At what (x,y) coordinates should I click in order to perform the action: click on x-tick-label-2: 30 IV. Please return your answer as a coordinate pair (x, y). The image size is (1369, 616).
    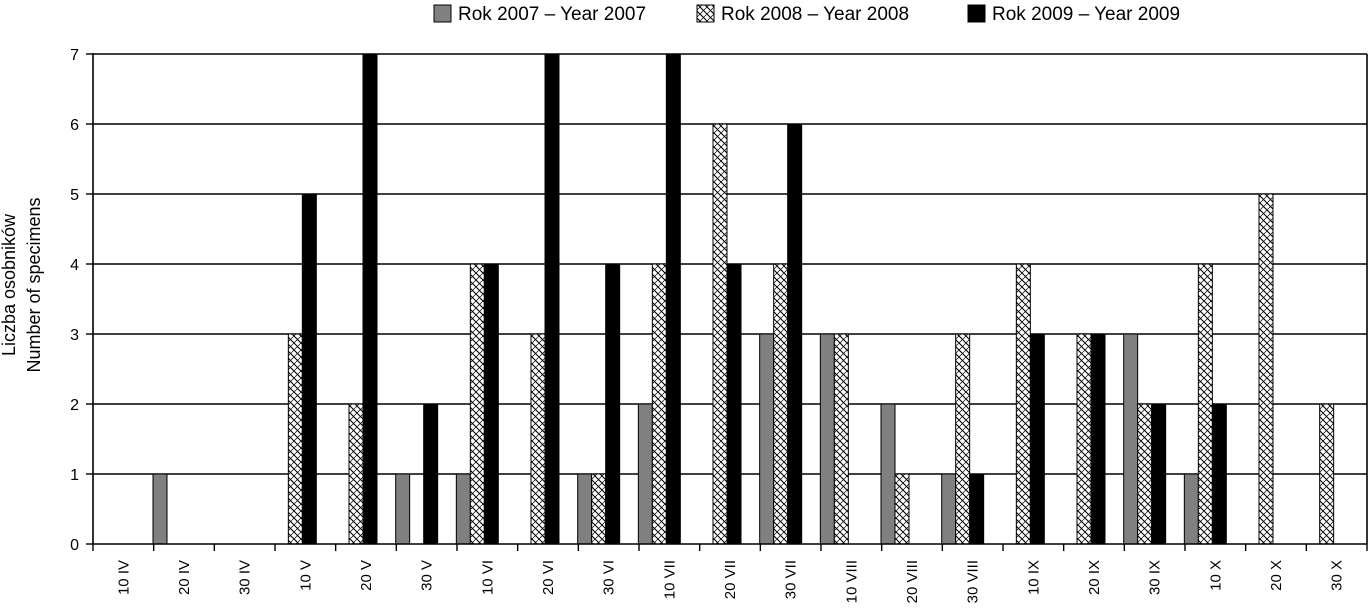
    Looking at the image, I should click on (245, 577).